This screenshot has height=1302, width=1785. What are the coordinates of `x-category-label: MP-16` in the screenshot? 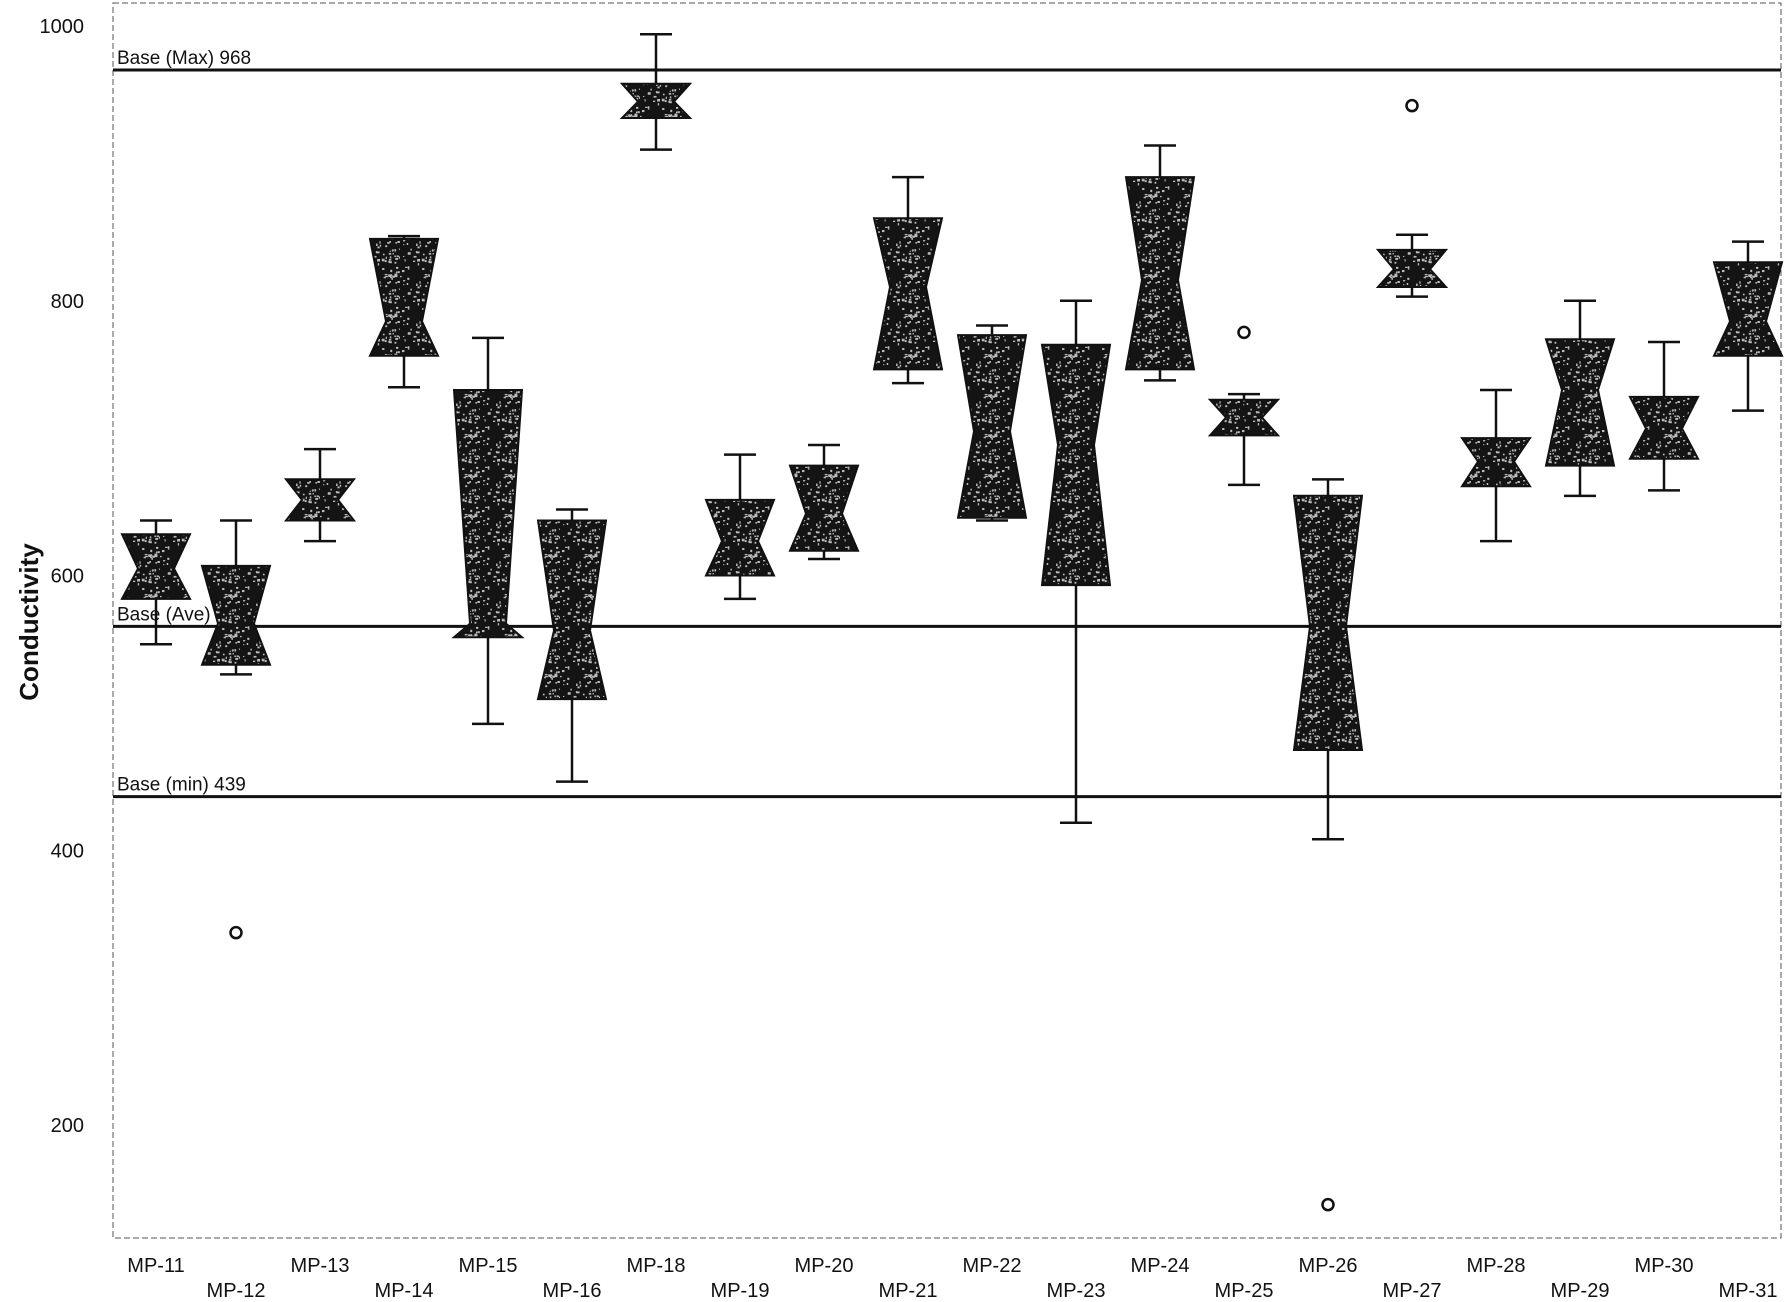 It's located at (572, 1291).